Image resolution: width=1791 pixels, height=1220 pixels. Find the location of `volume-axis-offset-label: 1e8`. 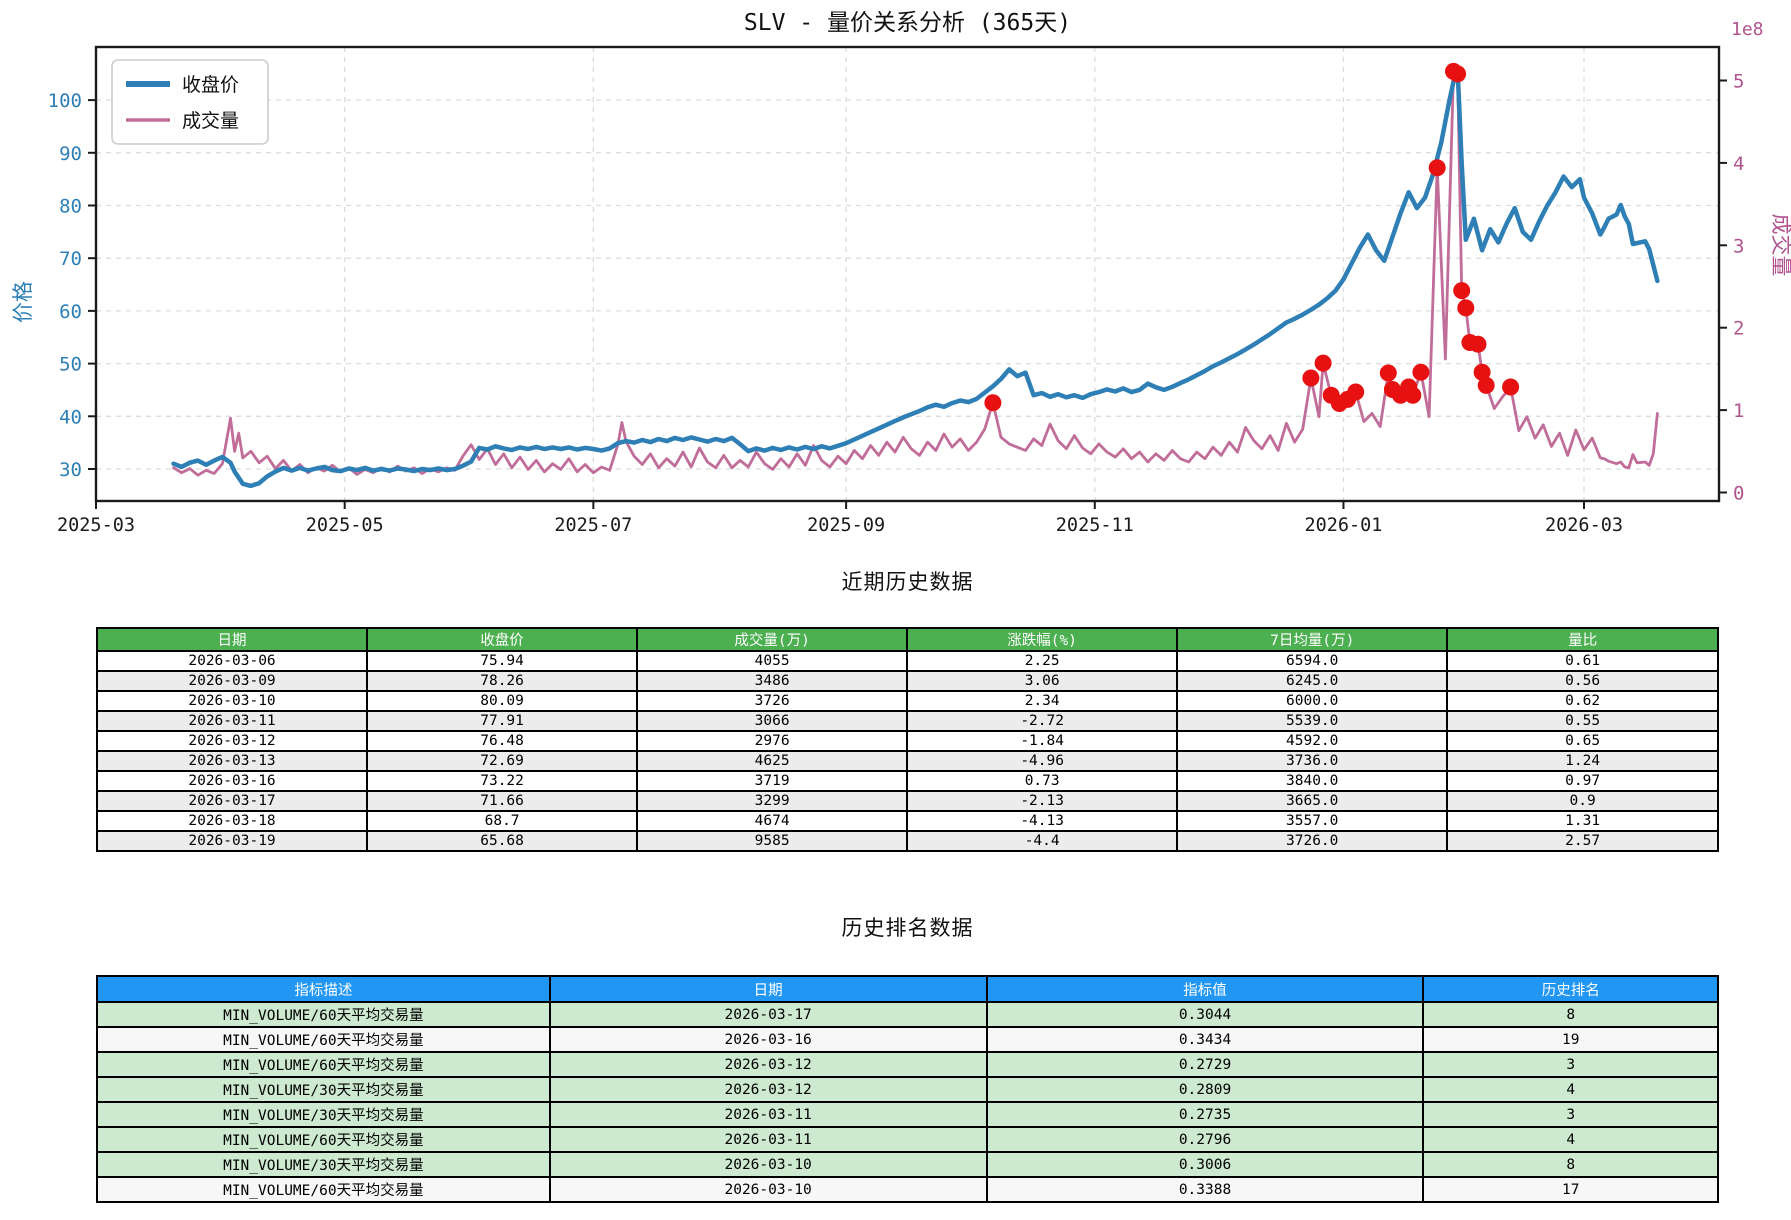

volume-axis-offset-label: 1e8 is located at coordinates (1747, 29).